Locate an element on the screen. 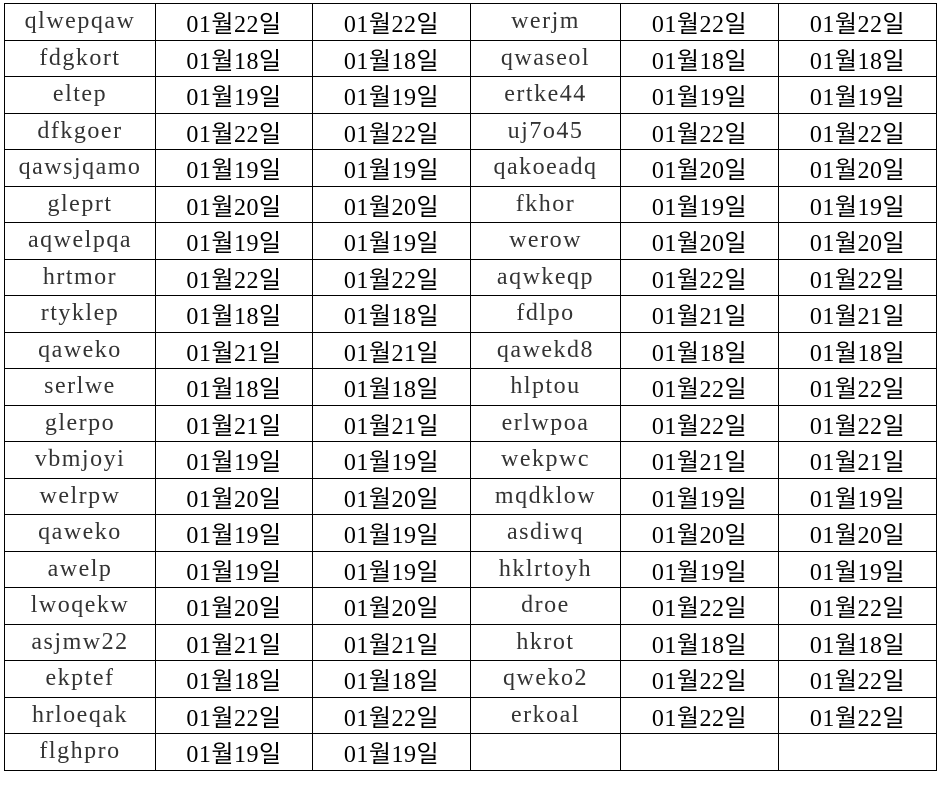 The width and height of the screenshot is (938, 785). left-name-cell: dfkgoer is located at coordinates (80, 131).